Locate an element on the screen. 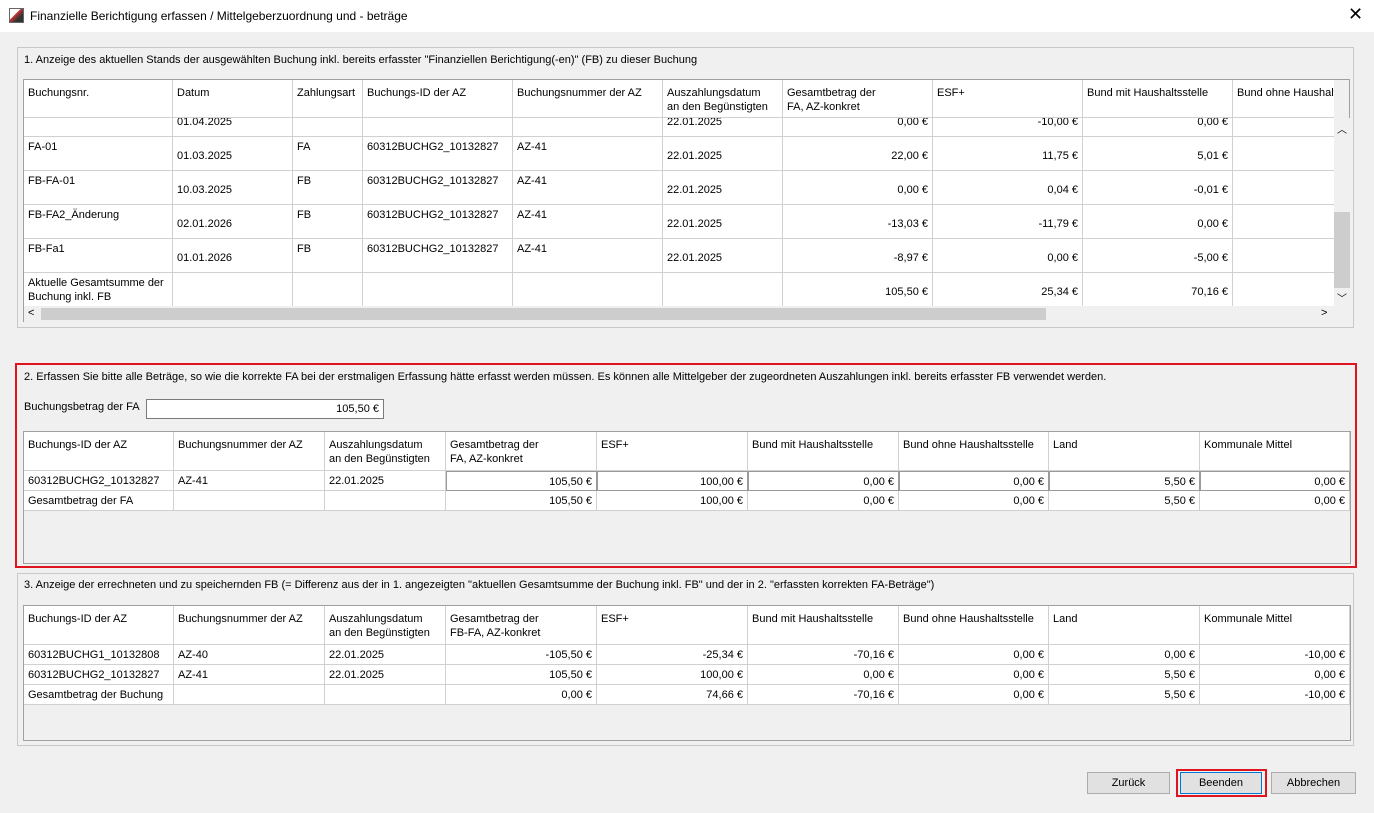  cancel-button: Abbrechen is located at coordinates (1313, 783).